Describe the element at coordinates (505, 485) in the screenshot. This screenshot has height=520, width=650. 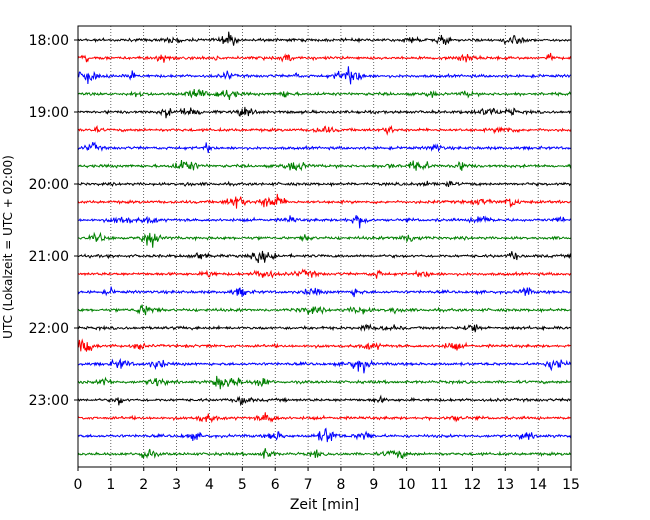
I see `x-tick-label: 13` at that location.